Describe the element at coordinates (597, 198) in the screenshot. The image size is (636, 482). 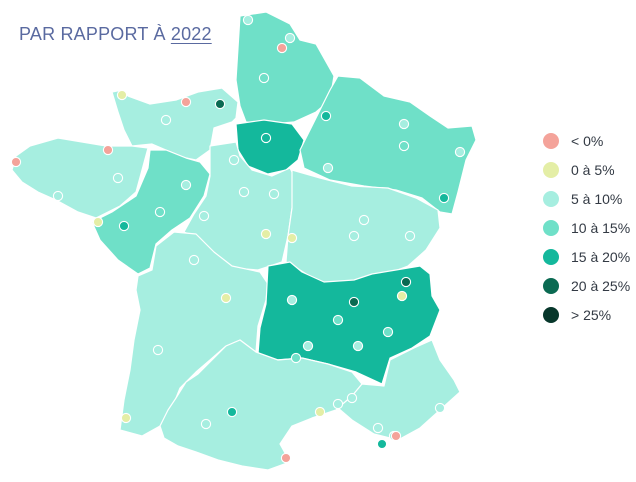
I see `legend-label: 5 à 10%` at that location.